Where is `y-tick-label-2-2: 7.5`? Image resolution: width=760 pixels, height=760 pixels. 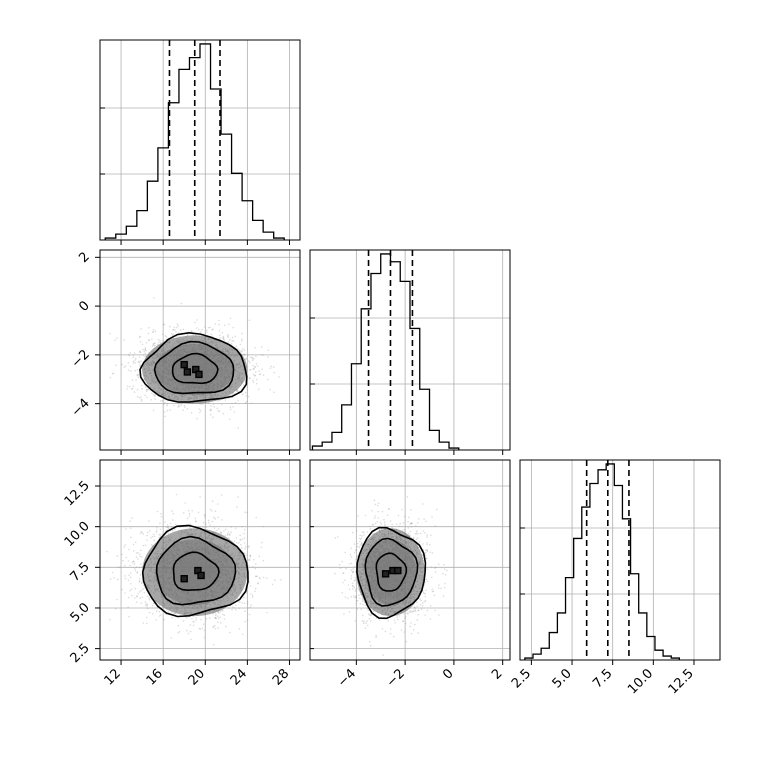
y-tick-label-2-2: 7.5 is located at coordinates (80, 572).